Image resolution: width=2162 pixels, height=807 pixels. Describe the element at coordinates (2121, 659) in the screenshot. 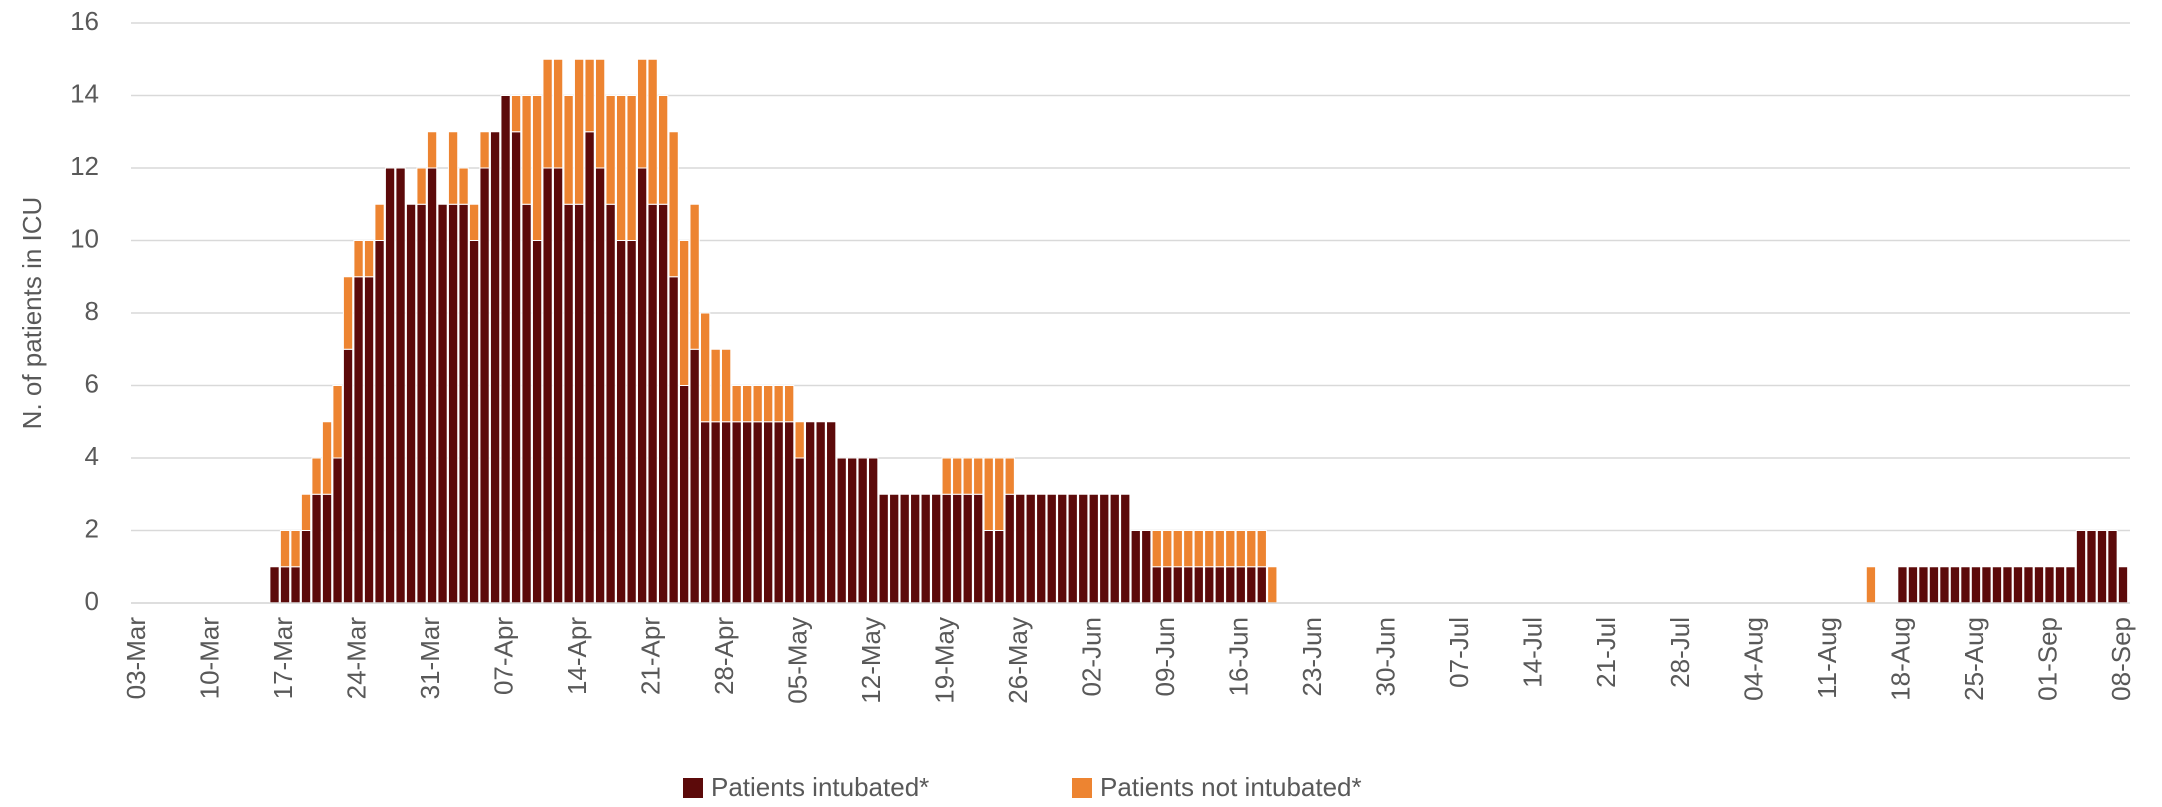

I see `x-tick-label: 08-Sep` at that location.